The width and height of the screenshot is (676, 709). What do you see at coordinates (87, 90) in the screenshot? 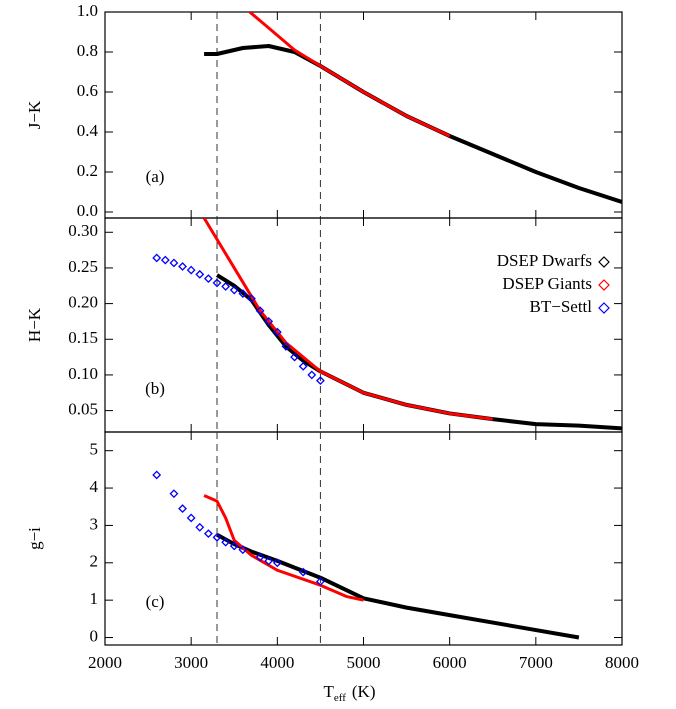
I see `y-tick-label: 0.6` at bounding box center [87, 90].